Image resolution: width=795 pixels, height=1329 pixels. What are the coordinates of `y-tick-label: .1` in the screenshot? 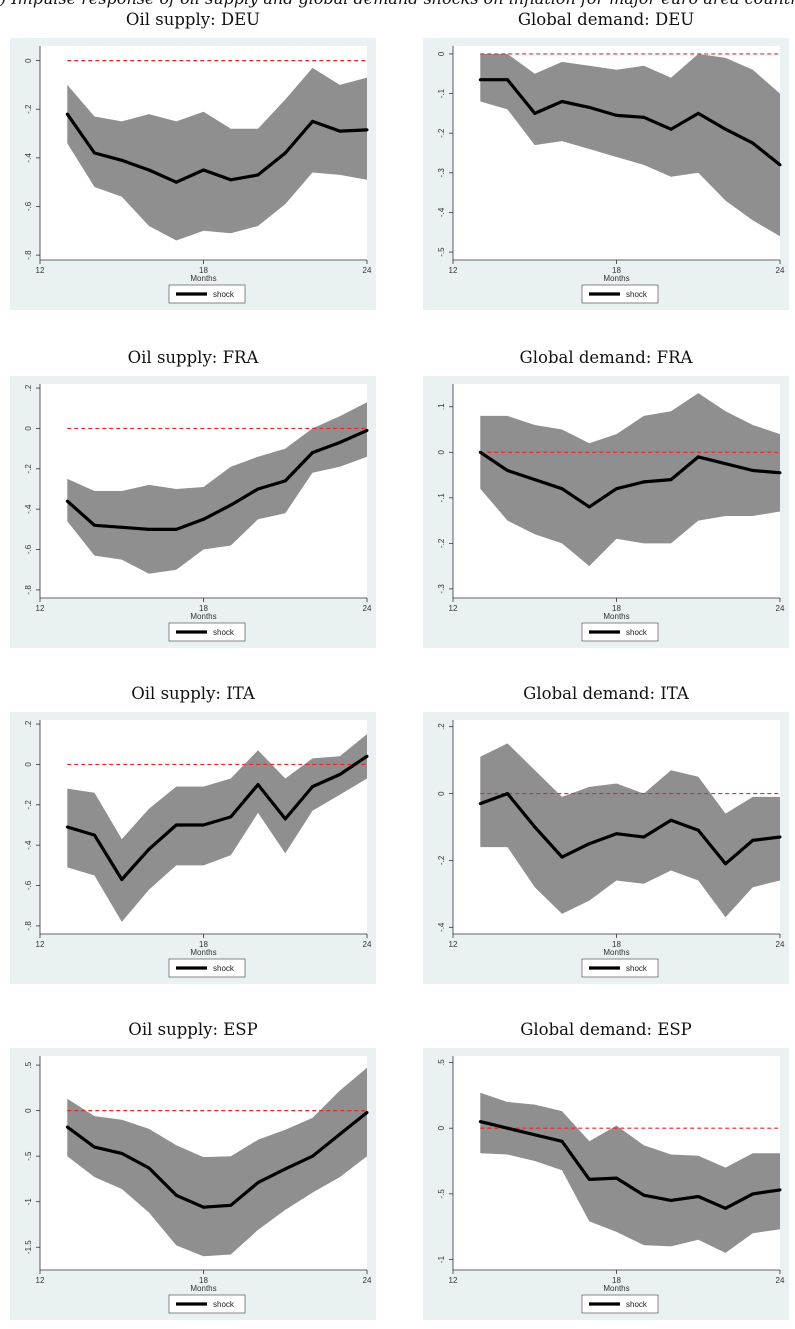 It's located at (441, 406).